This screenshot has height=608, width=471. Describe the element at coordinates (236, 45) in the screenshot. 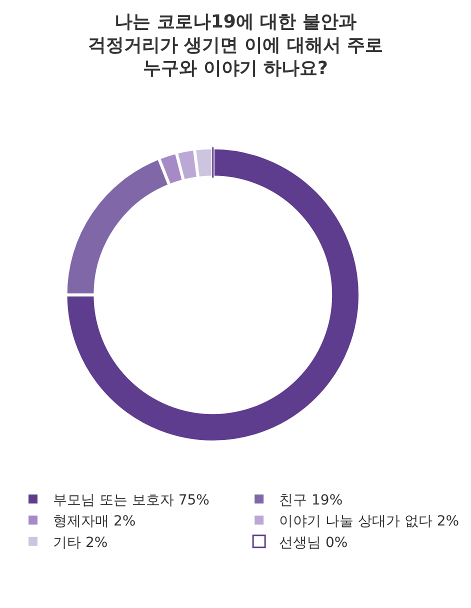

I see `chart-title: 나는 코로나19에 대한 불안과 걱정거리가 생기면 이에 대해서 주로 누구와 이야기 하나요?` at that location.